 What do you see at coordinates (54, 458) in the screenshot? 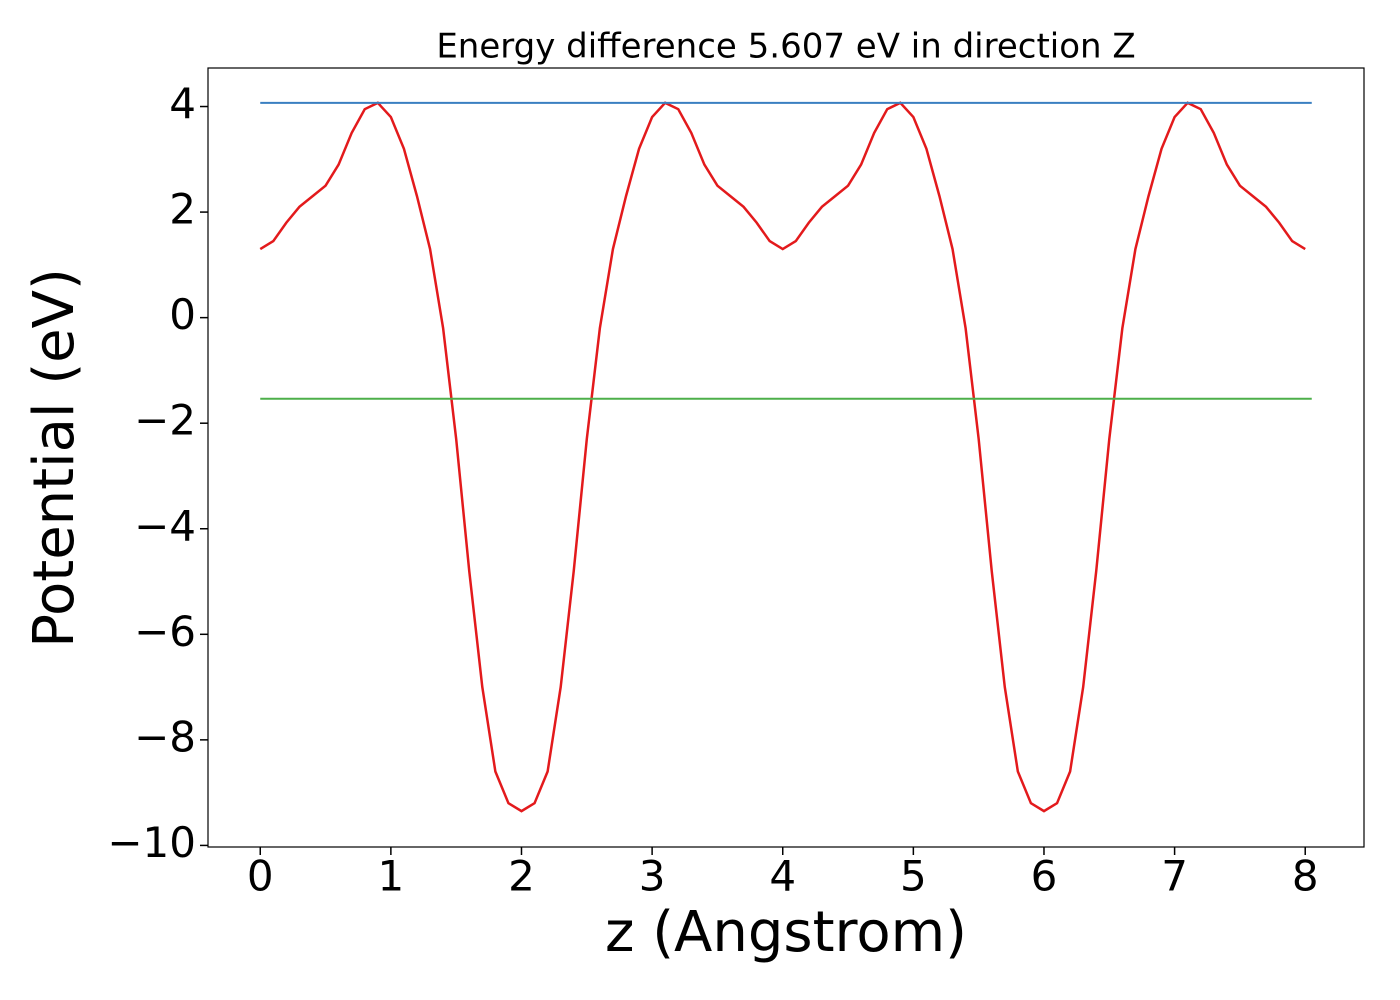
I see `y-axis-label: Potential (eV)` at bounding box center [54, 458].